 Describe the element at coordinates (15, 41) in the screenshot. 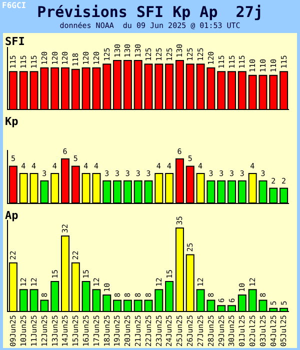

I see `y-axis-title: SFI` at that location.